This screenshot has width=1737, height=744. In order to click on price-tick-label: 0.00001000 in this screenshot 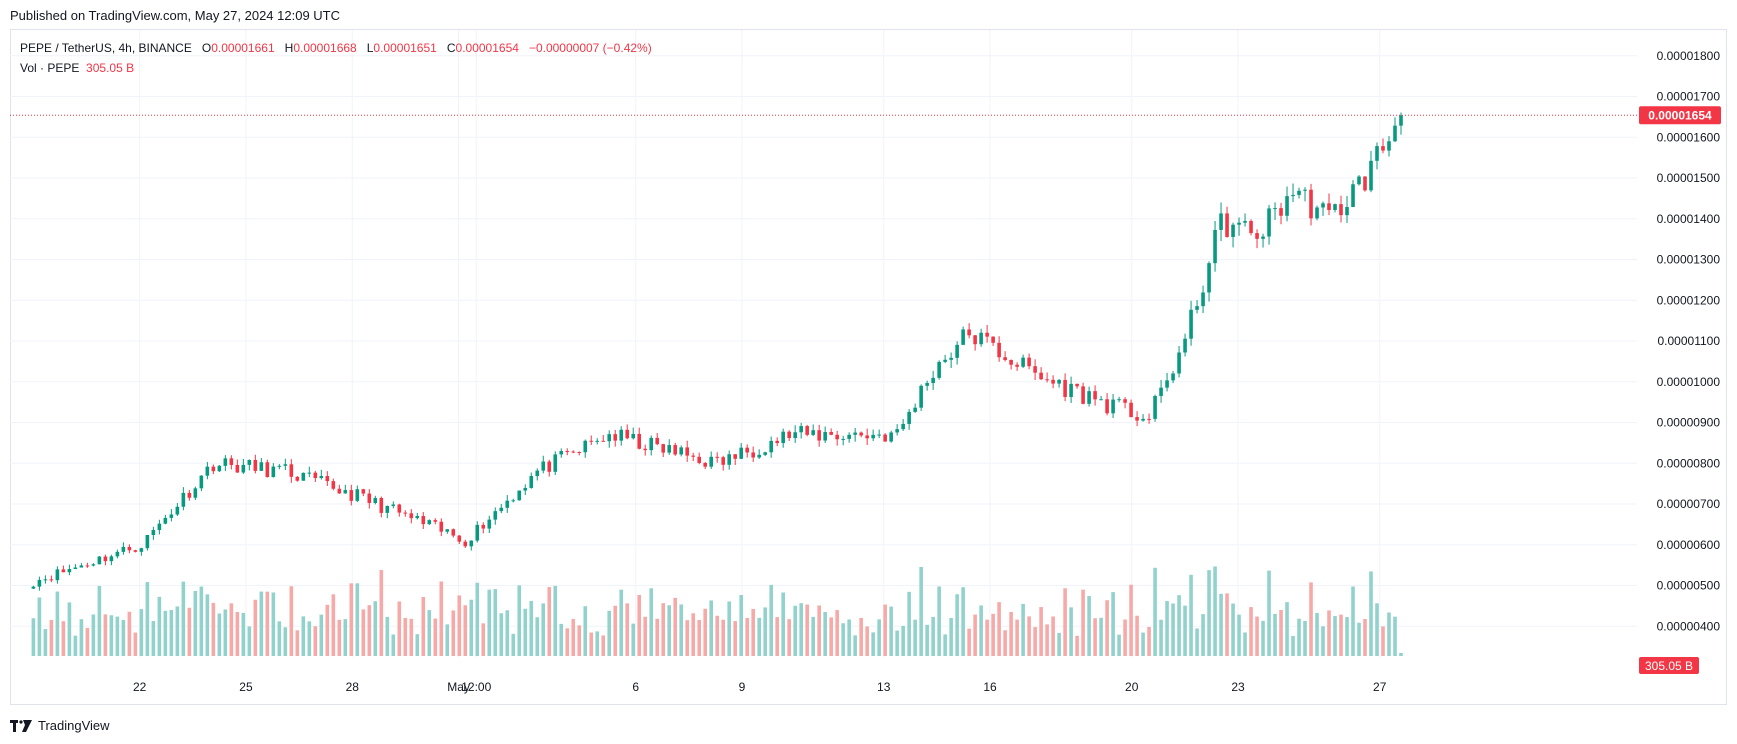, I will do `click(1689, 382)`.